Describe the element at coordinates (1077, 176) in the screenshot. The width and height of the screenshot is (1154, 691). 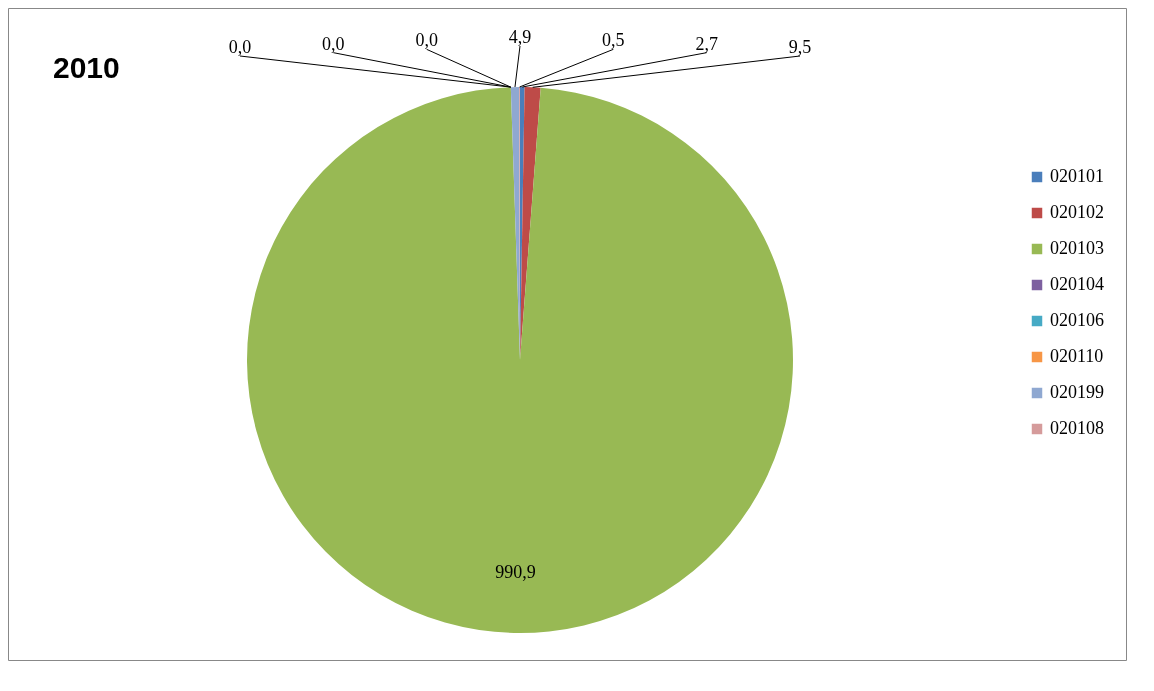
I see `legend-label: 020101` at that location.